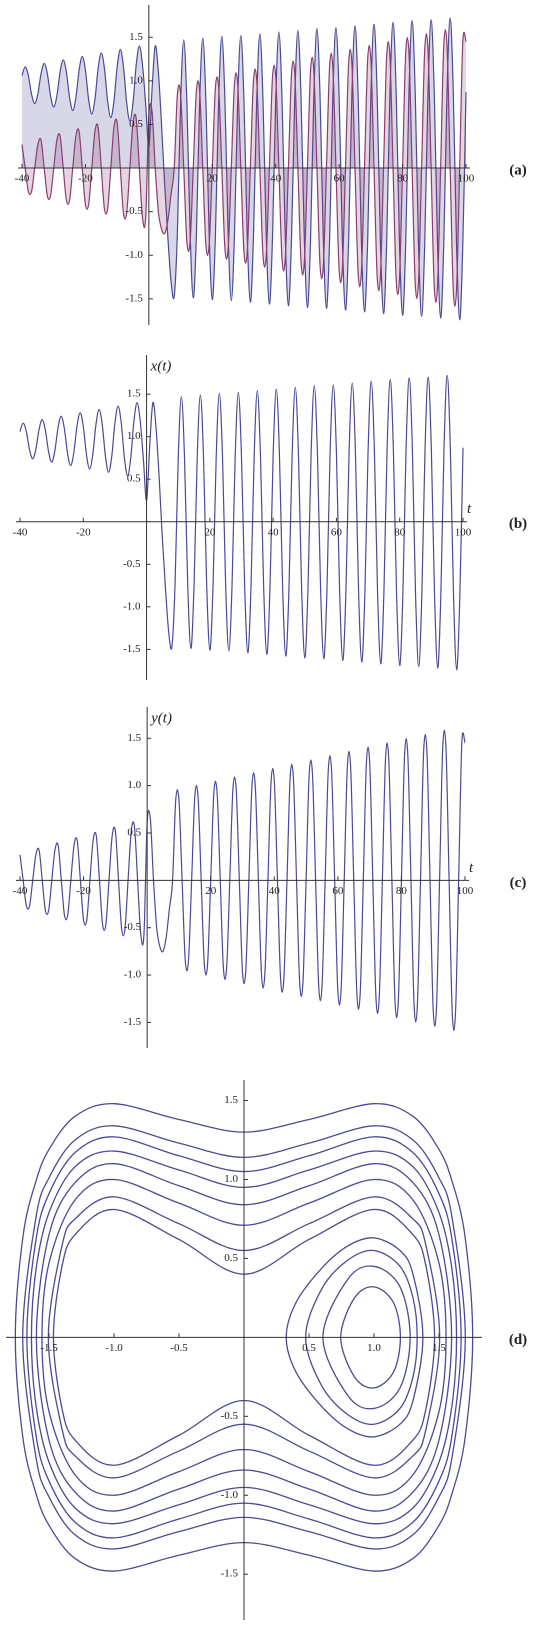 The width and height of the screenshot is (550, 1626). Describe the element at coordinates (518, 524) in the screenshot. I see `panel-label: (b)` at that location.